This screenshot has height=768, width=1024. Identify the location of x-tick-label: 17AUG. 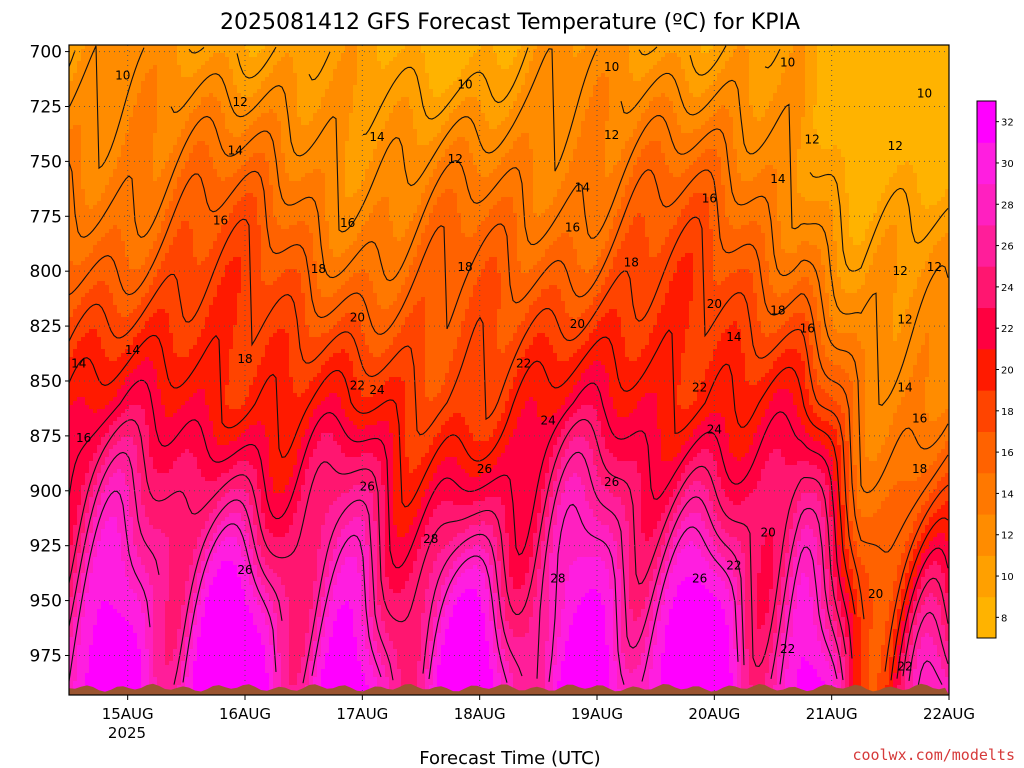
(362, 714).